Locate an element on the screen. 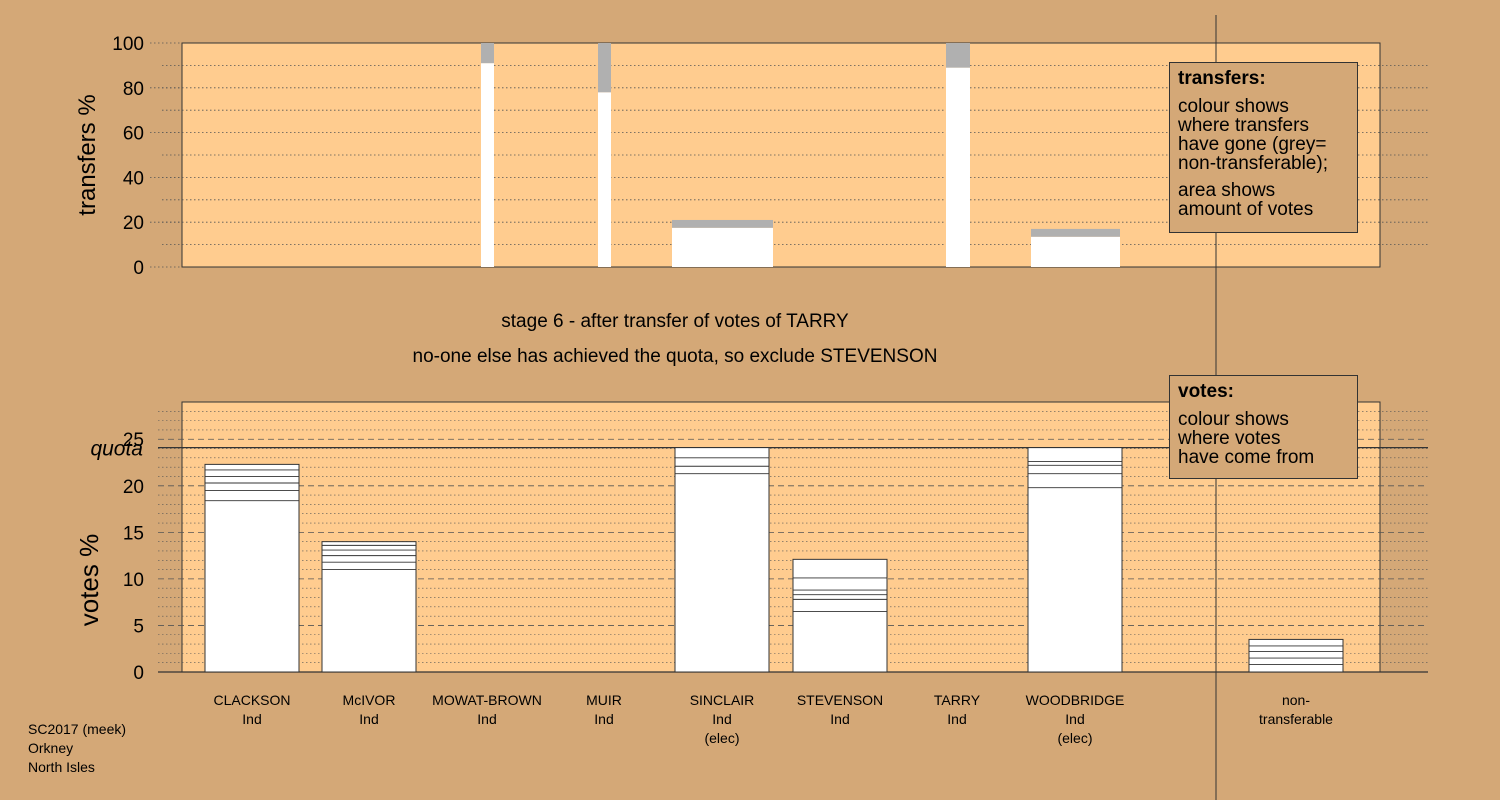  candidate-name: CLACKSON is located at coordinates (251, 700).